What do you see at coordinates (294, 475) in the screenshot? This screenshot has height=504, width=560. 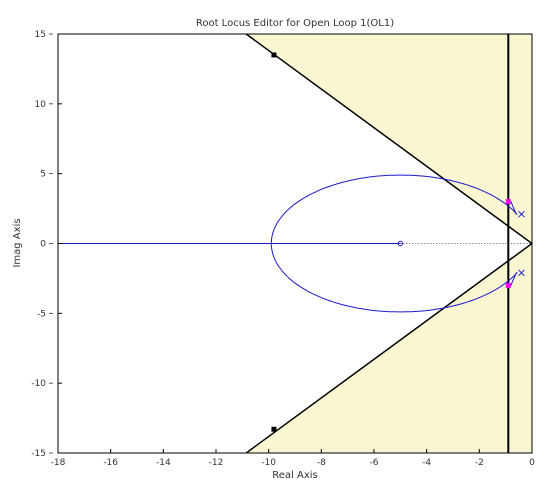 I see `x-axis-label: Real Axis` at bounding box center [294, 475].